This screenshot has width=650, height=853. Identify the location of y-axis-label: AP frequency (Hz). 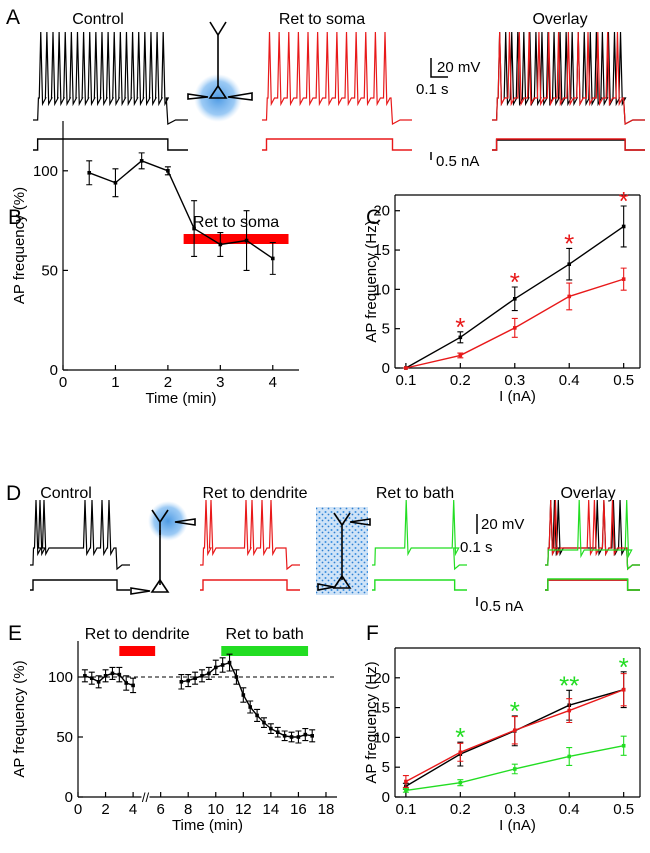
(371, 722).